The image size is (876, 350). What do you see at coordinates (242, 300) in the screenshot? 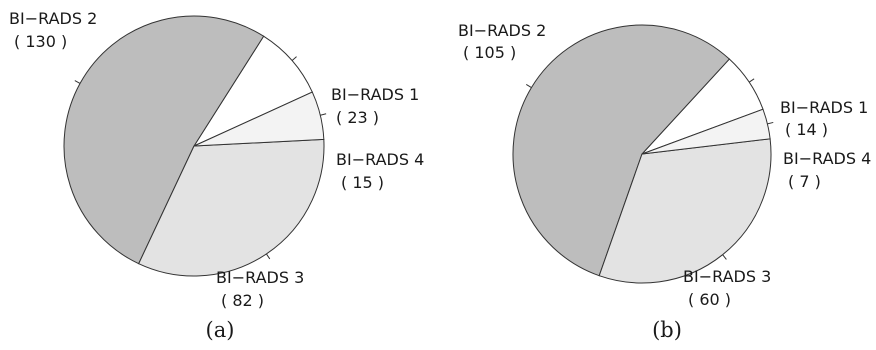
I see `slice-count: ( 82 )` at bounding box center [242, 300].